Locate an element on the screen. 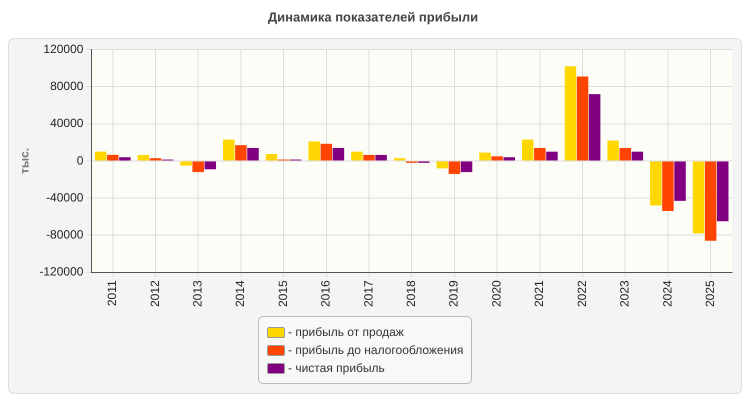  legend-label: - прибыль от продаж is located at coordinates (346, 332).